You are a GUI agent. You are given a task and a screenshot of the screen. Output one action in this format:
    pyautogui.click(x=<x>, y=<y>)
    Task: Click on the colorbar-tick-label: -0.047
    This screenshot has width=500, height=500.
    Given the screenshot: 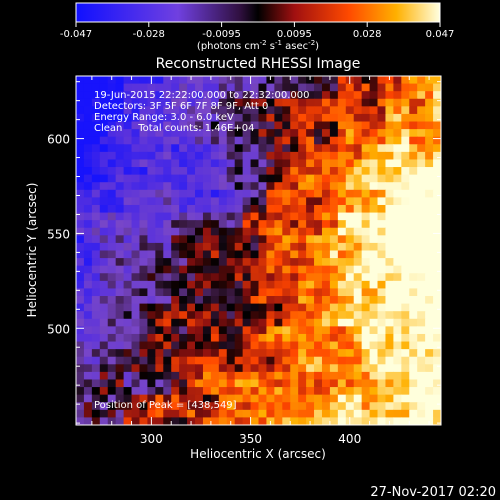 What is the action you would take?
    pyautogui.click(x=76, y=34)
    